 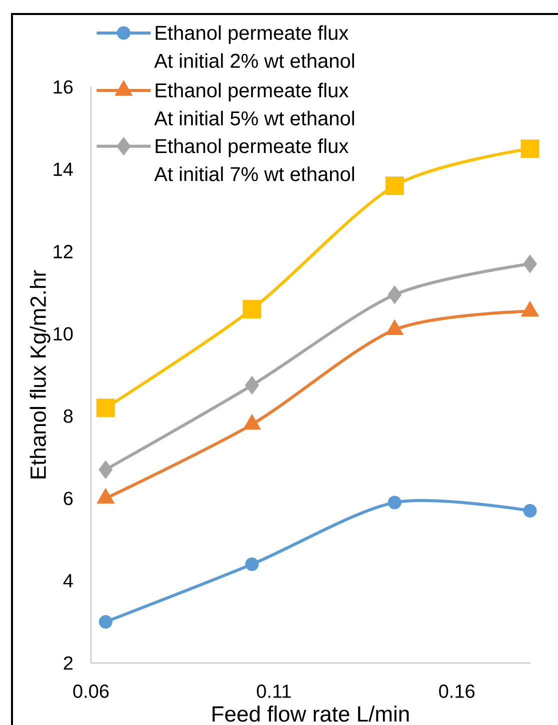 I want to click on legend-label: Ethanol permeate flux At initial 7% wt ethanol, so click(x=254, y=160).